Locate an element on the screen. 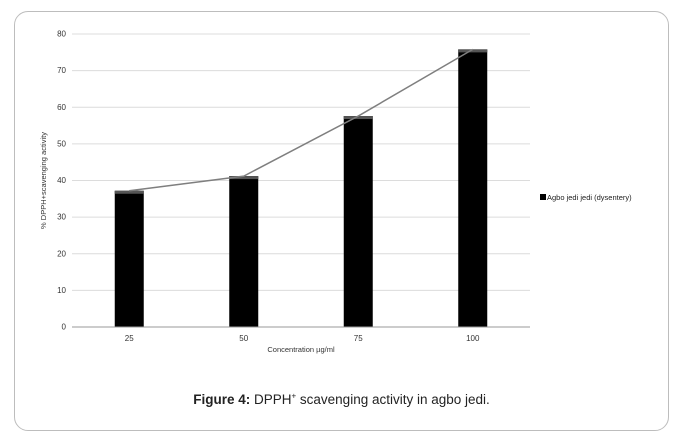 The width and height of the screenshot is (683, 431). x-tick-label: 100 is located at coordinates (473, 338).